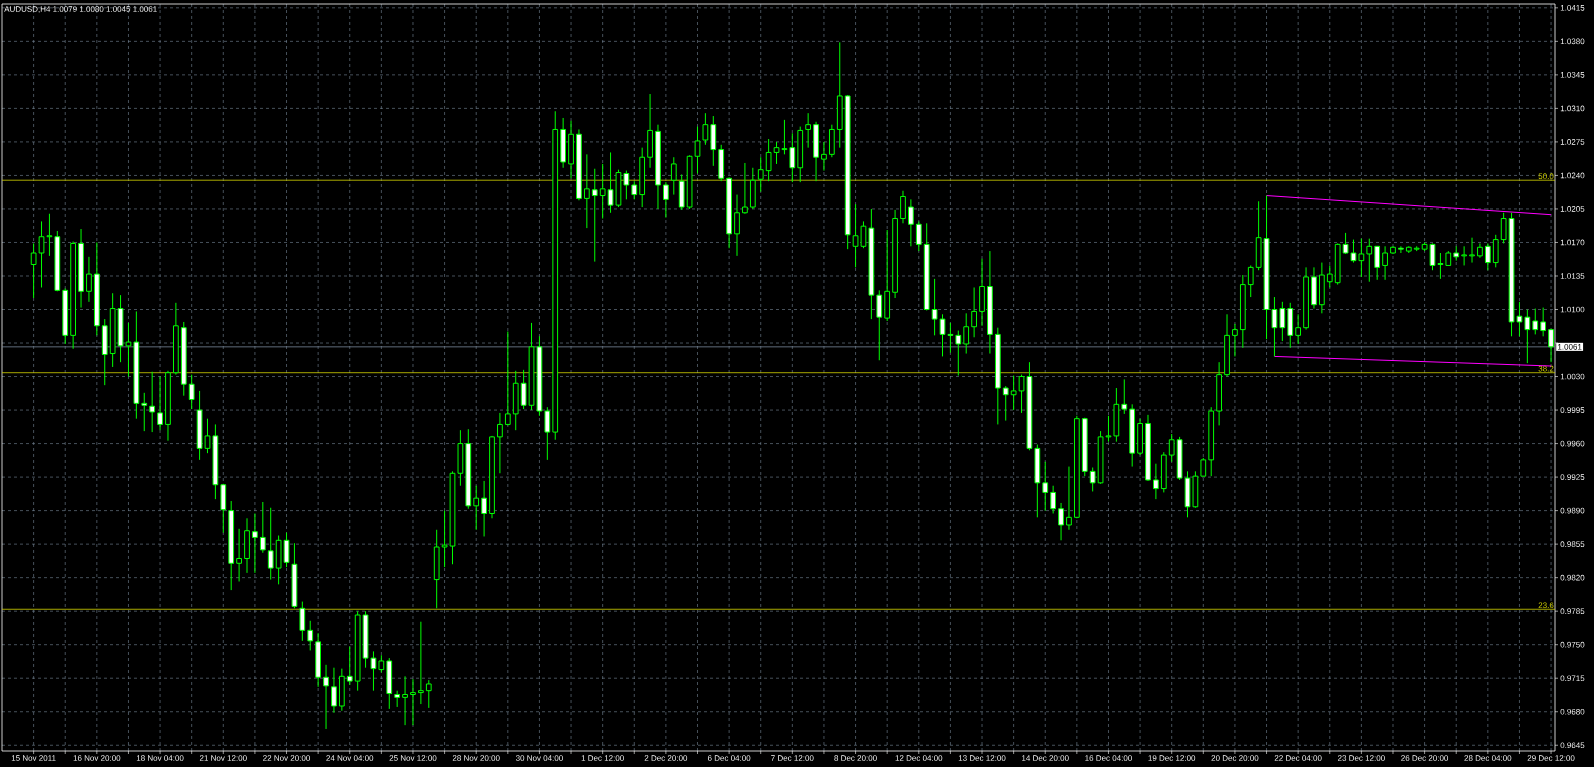 The image size is (1594, 767). What do you see at coordinates (1572, 376) in the screenshot?
I see `y-tick-label: 1.0030` at bounding box center [1572, 376].